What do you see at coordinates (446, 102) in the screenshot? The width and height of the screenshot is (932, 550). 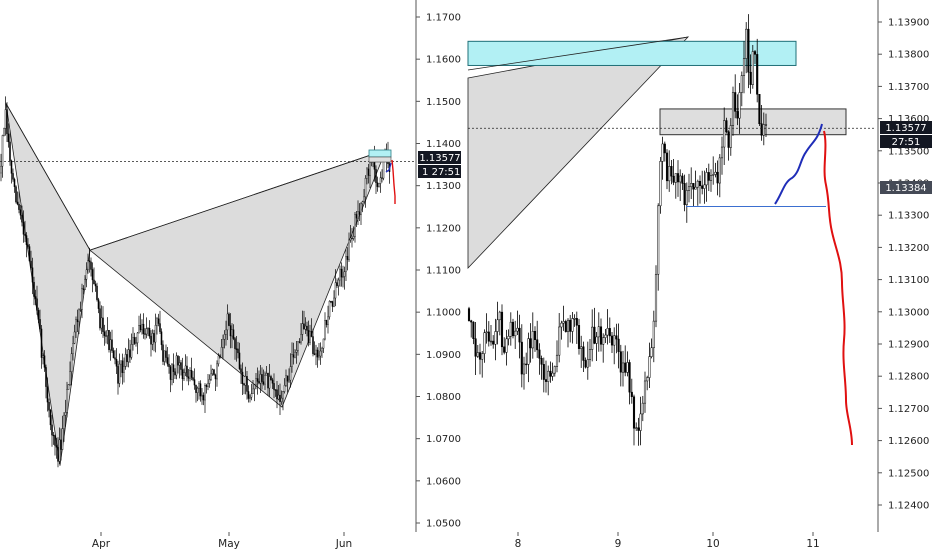 I see `y-tick-label: 1.15000` at bounding box center [446, 102].